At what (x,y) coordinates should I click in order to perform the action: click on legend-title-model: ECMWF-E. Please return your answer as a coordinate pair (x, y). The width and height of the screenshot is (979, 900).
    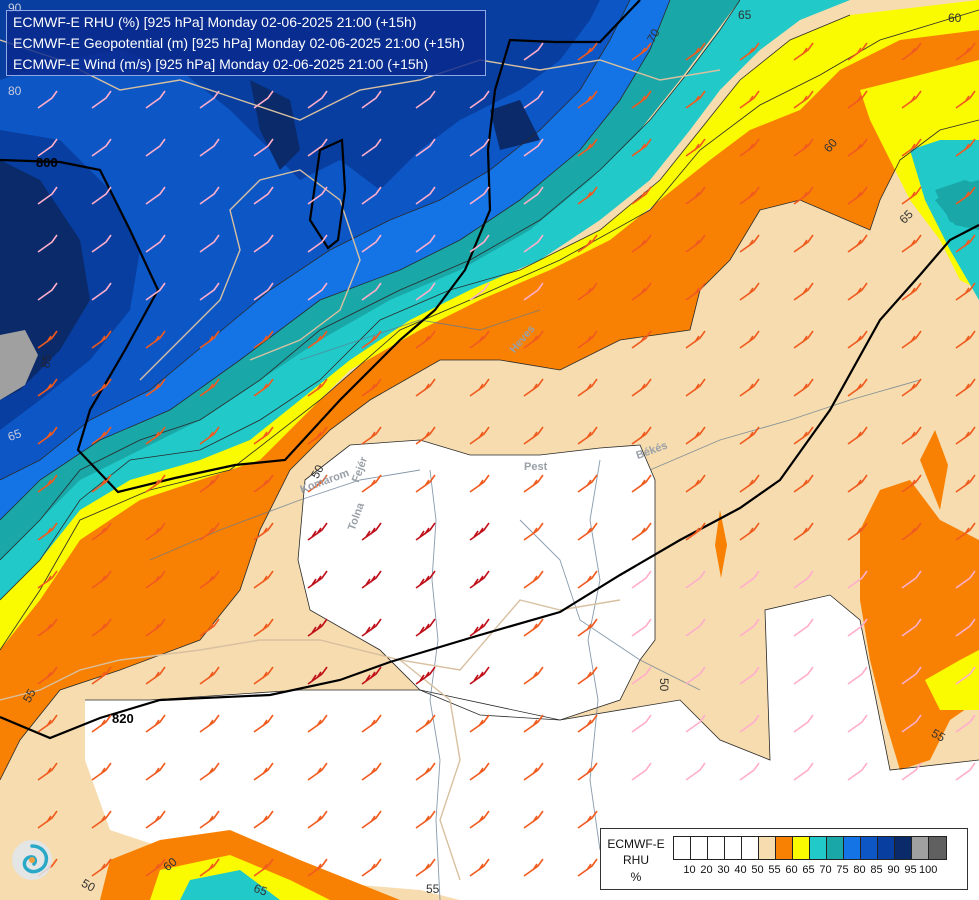
    Looking at the image, I should click on (636, 844).